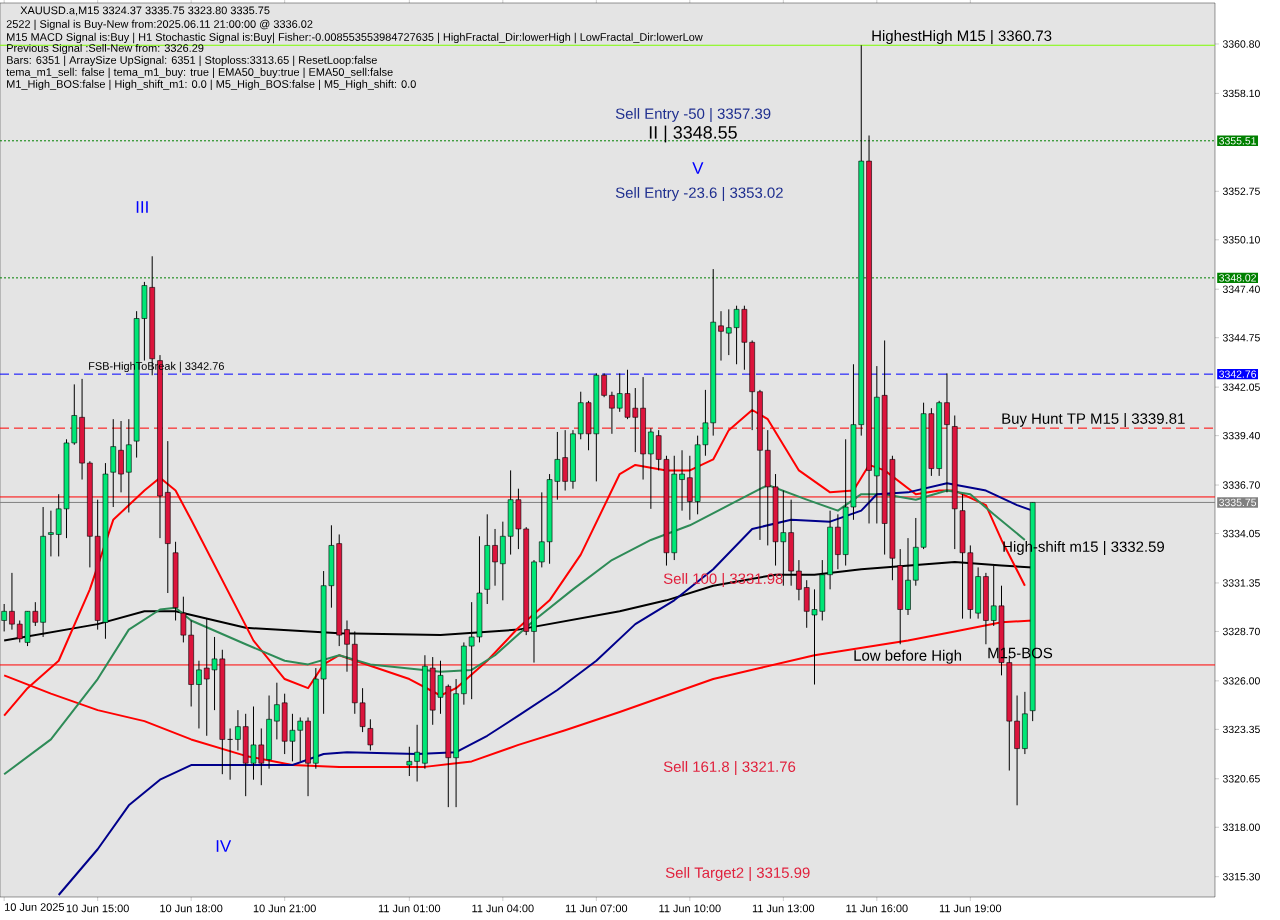  What do you see at coordinates (877, 908) in the screenshot?
I see `x-tick-label: 11 Jun 16:00` at bounding box center [877, 908].